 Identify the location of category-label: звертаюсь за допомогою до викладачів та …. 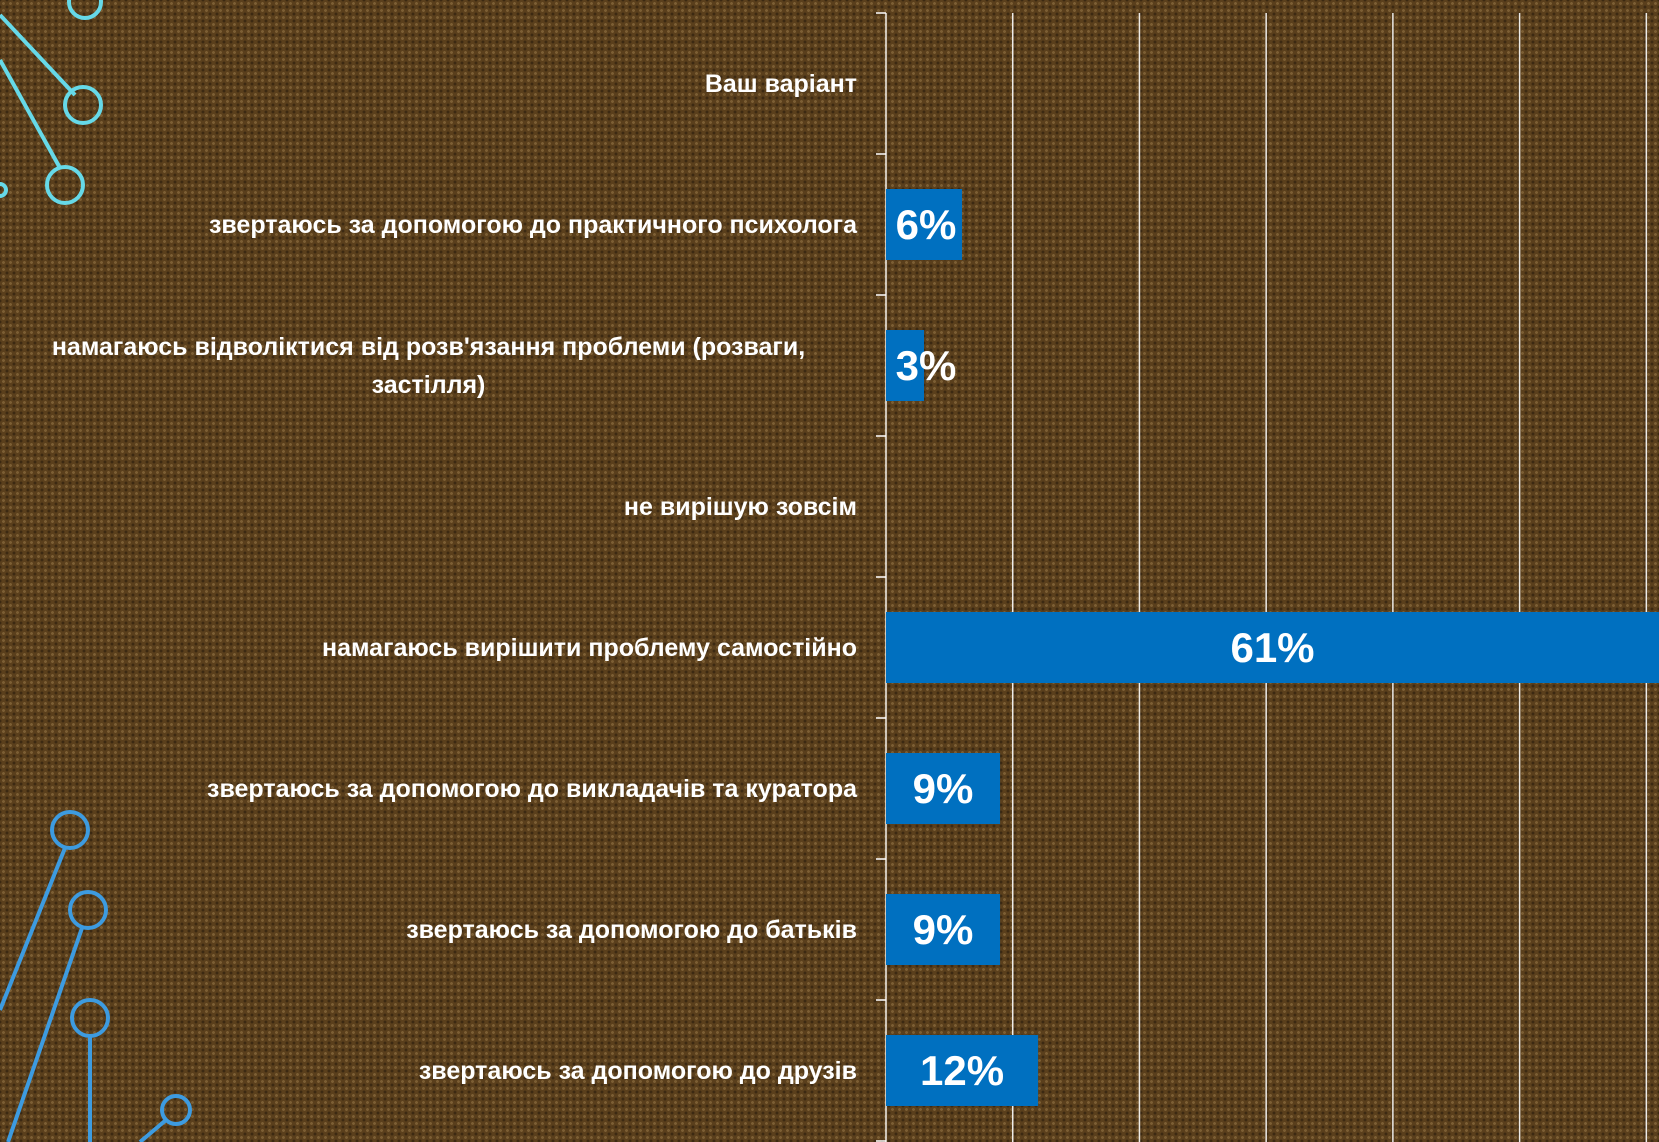
(532, 788).